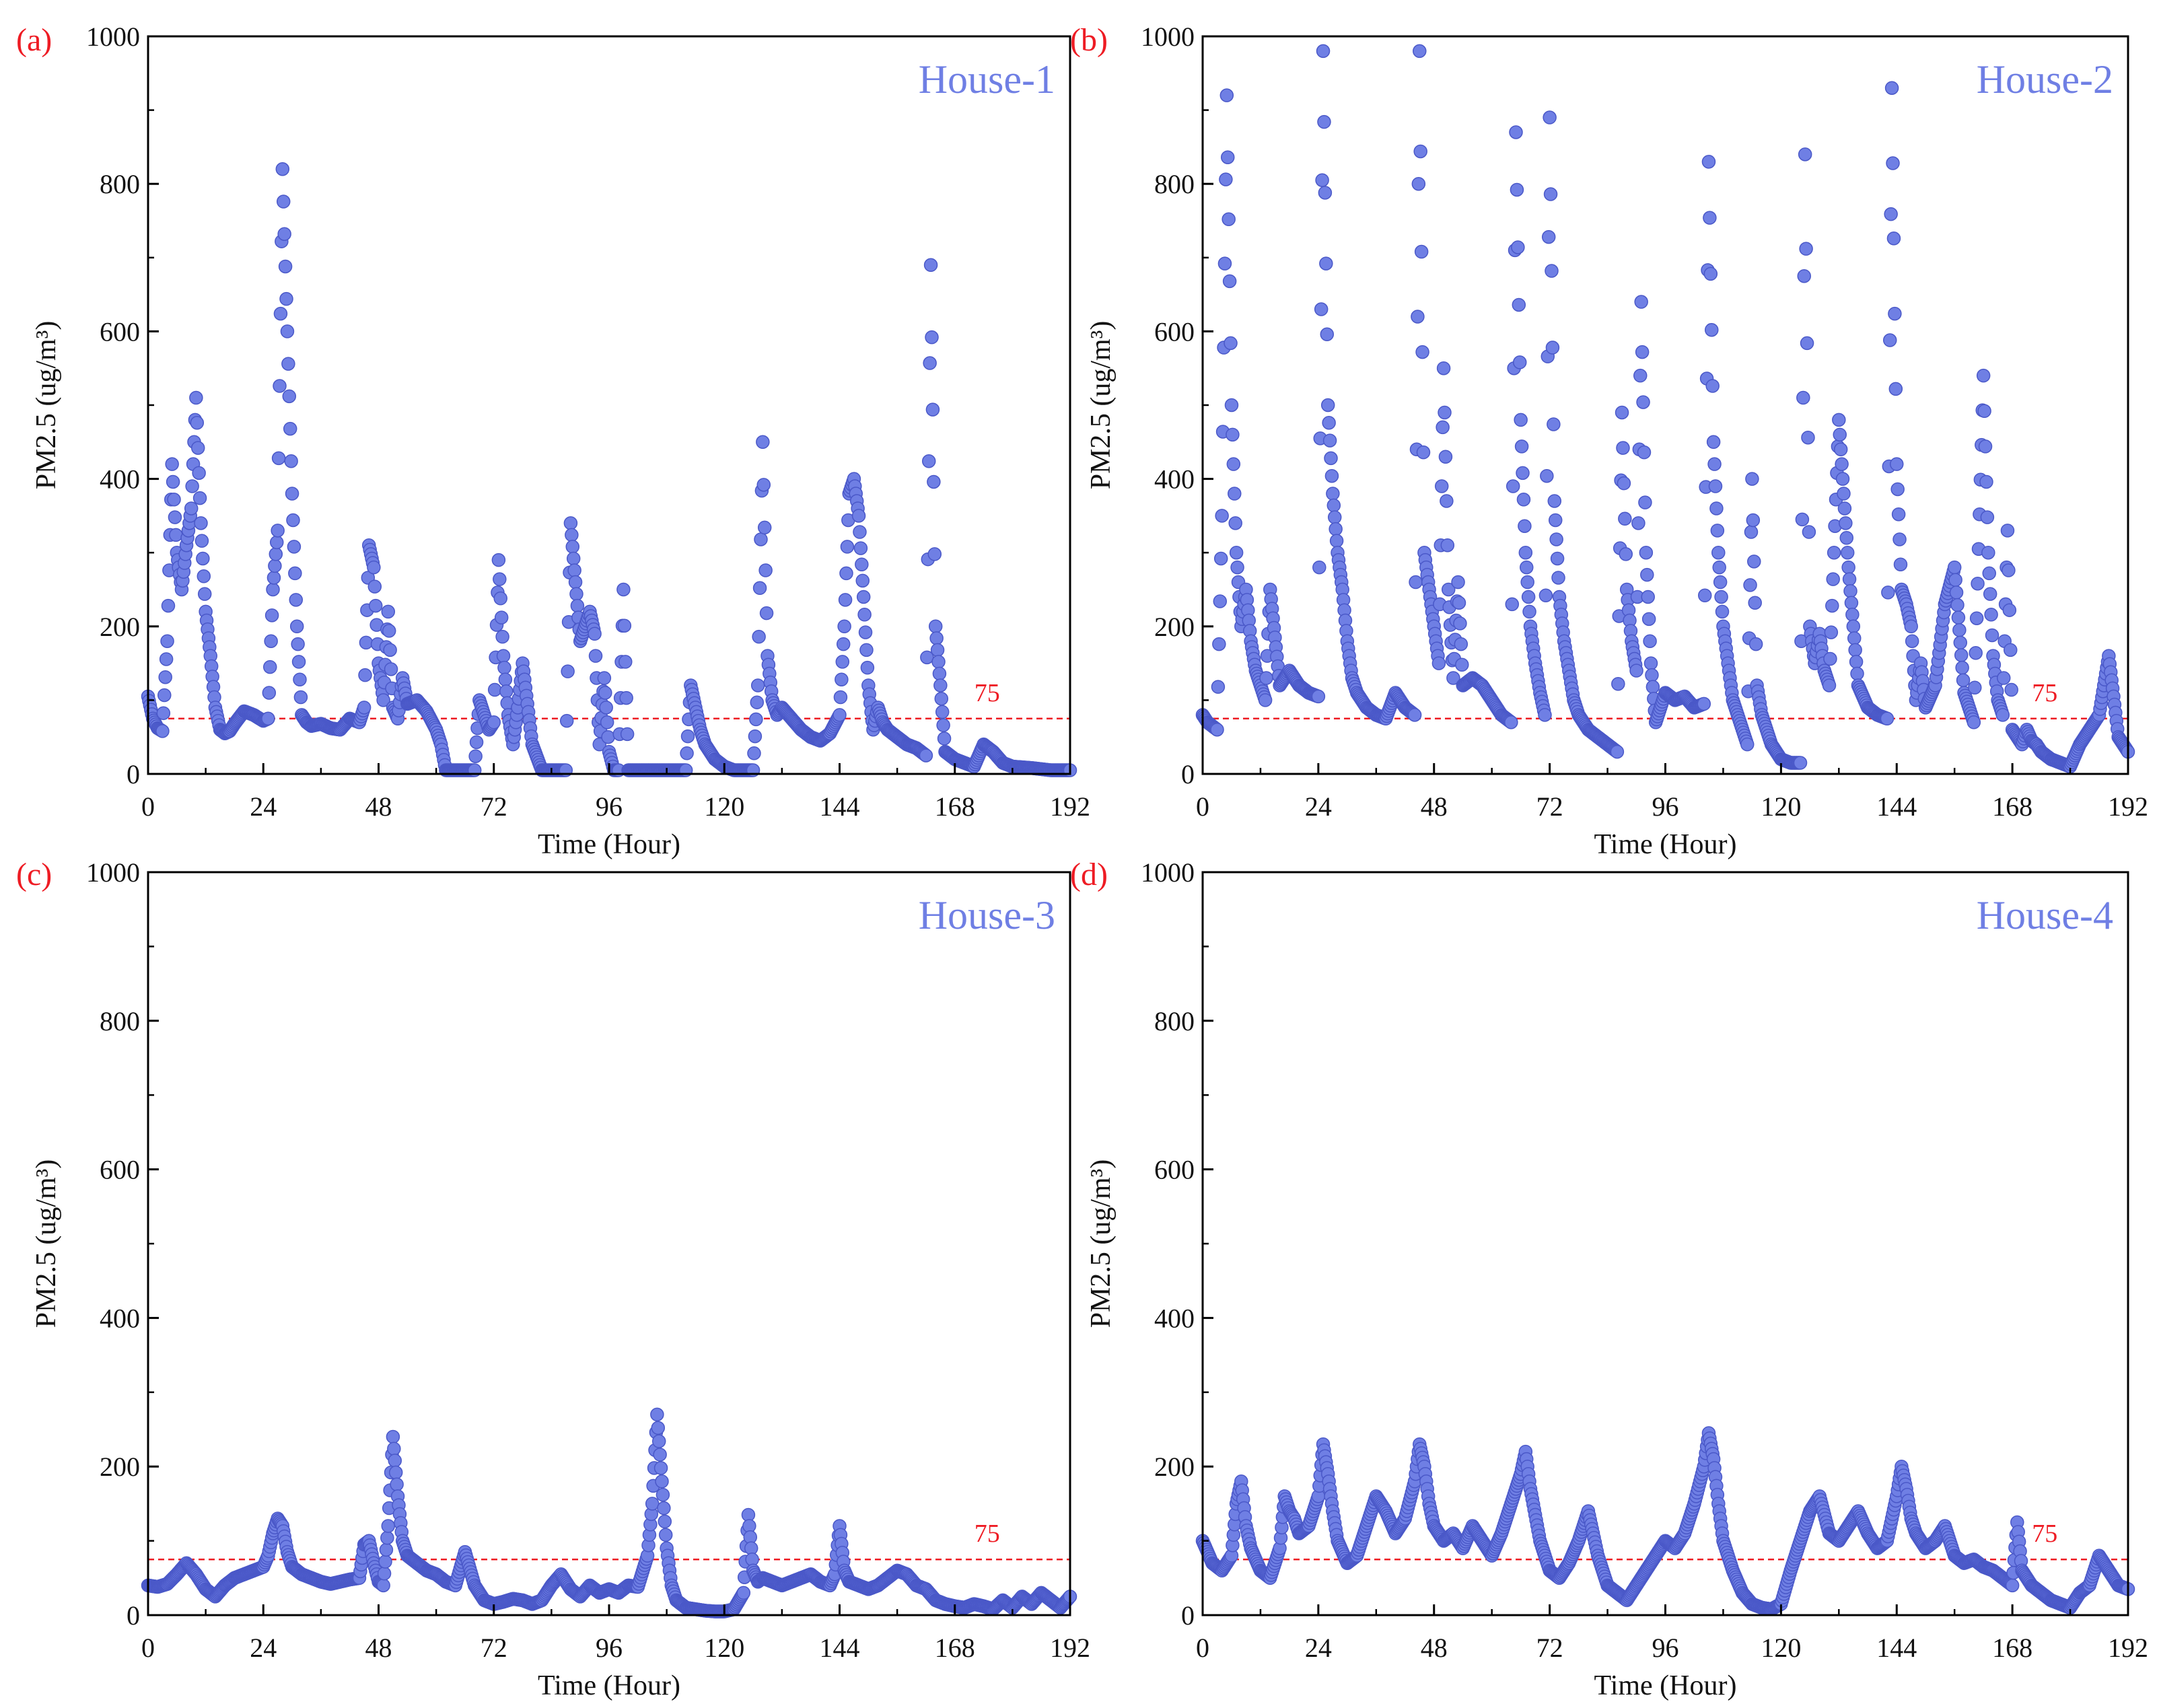 This screenshot has width=2159, height=1708. I want to click on y-tick-label: 400, so click(120, 479).